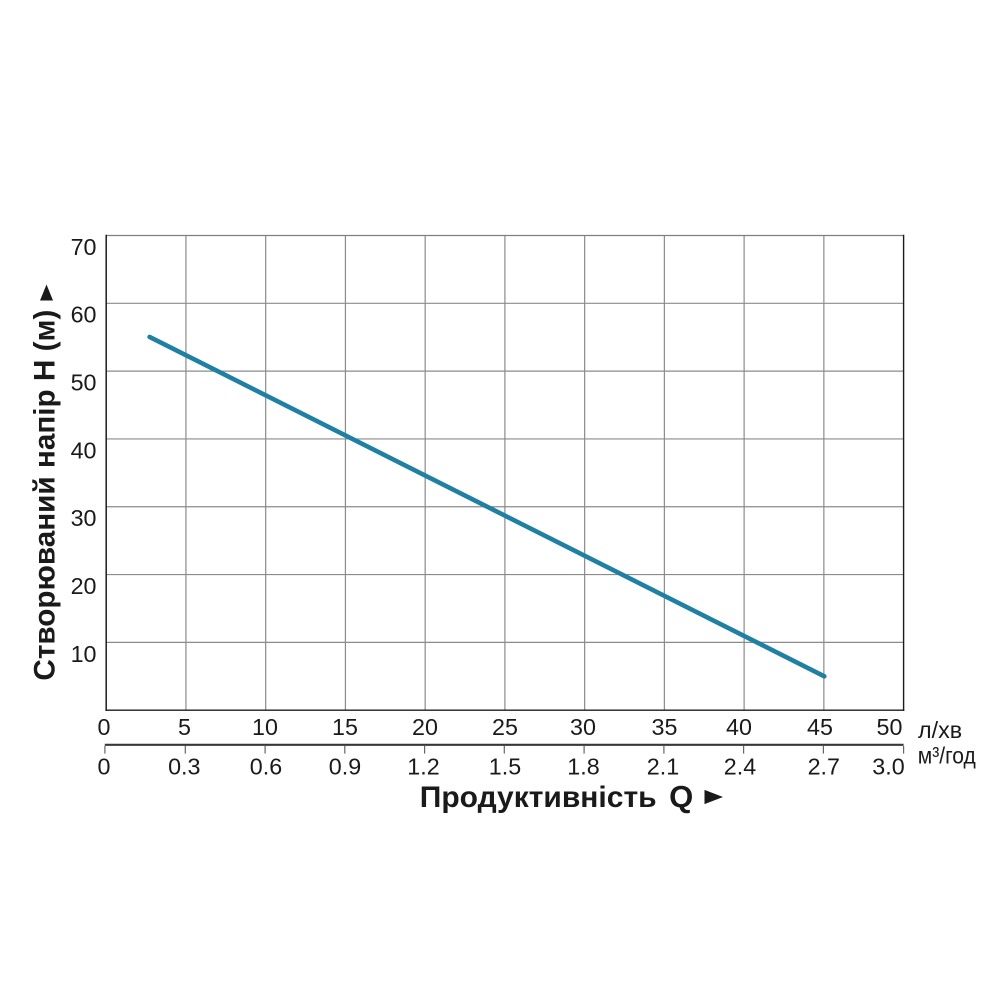  Describe the element at coordinates (665, 727) in the screenshot. I see `svg-text: 35` at that location.